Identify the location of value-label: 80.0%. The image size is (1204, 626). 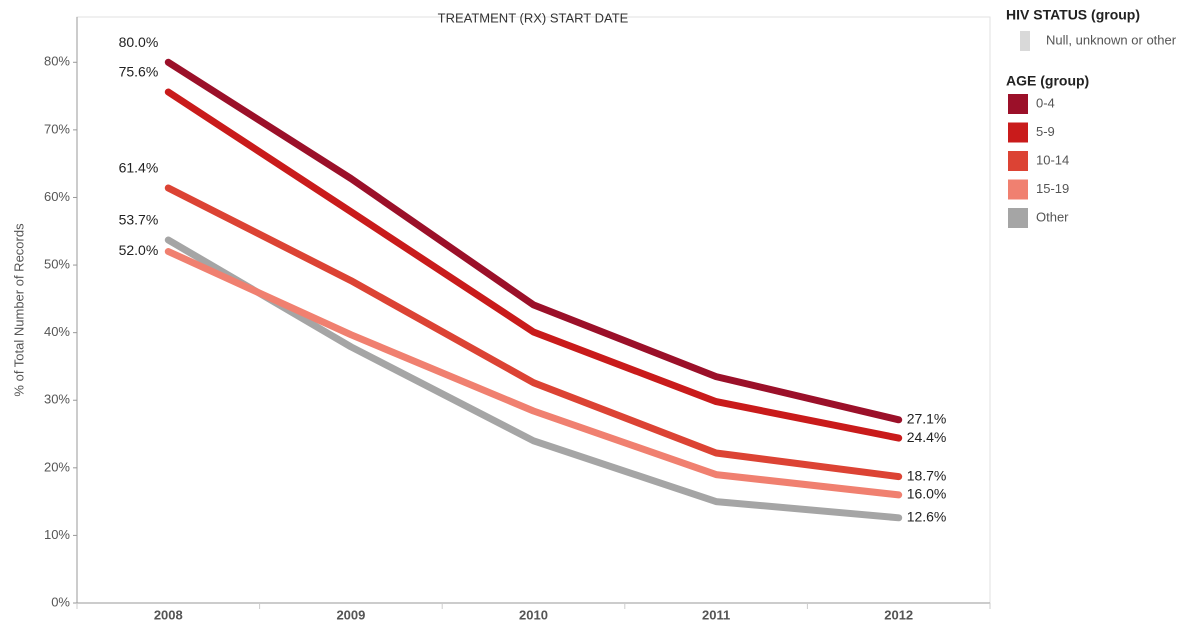
(139, 42).